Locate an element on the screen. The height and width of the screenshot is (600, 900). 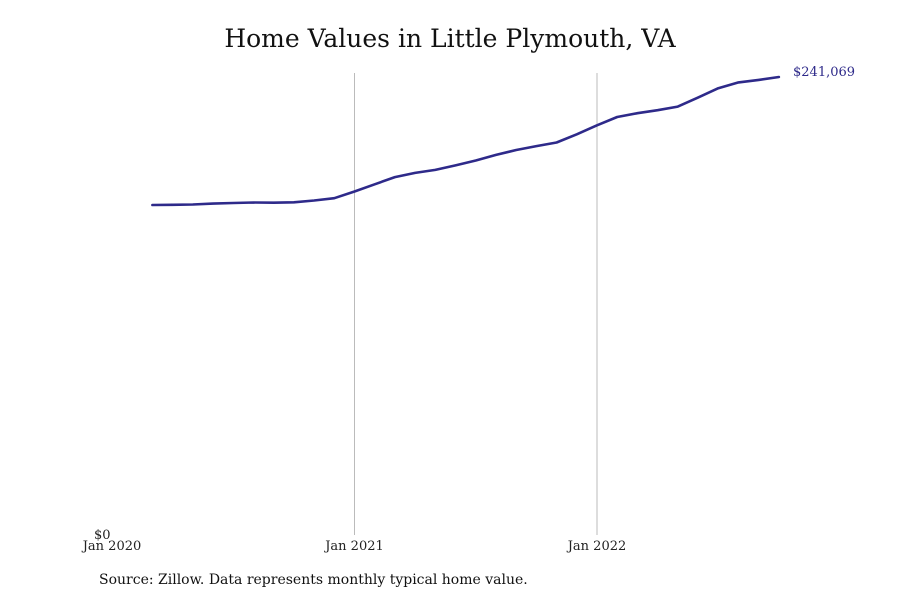
x-tick-label: Jan 2021 is located at coordinates (353, 546).